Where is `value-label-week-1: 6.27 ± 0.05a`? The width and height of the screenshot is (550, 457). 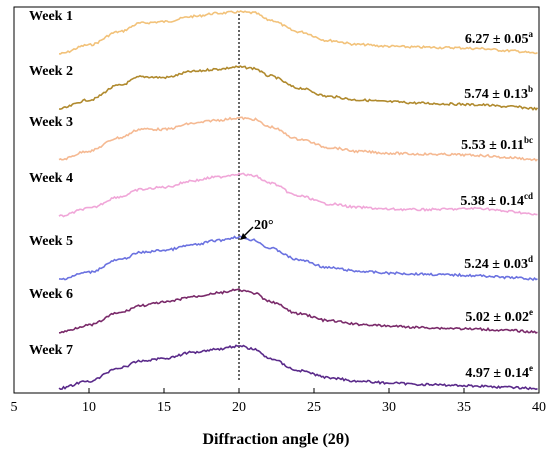
value-label-week-1: 6.27 ± 0.05a is located at coordinates (499, 38).